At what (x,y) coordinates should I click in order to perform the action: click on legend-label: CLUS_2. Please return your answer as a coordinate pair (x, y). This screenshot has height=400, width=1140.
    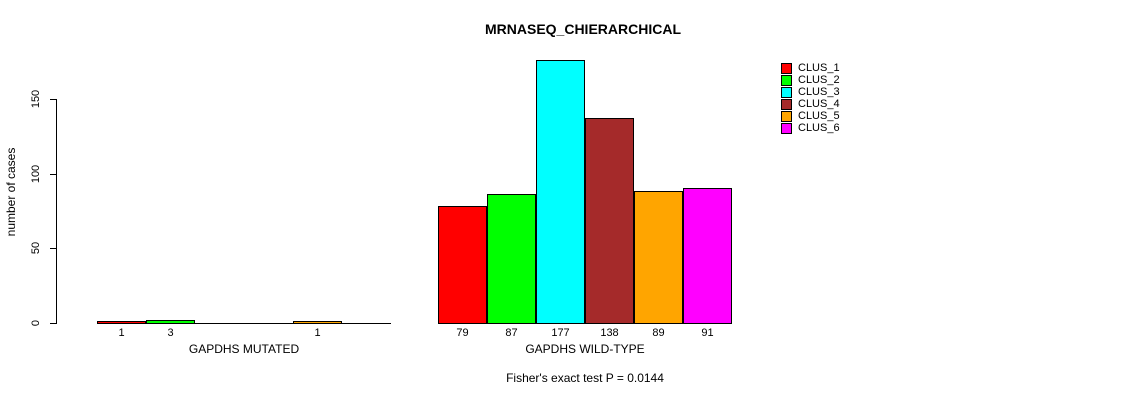
    Looking at the image, I should click on (819, 80).